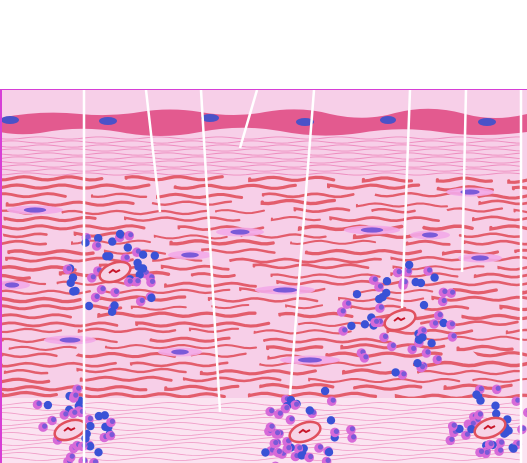 The width and height of the screenshot is (527, 463). I want to click on cluster-bottom-right, so click(486, 421).